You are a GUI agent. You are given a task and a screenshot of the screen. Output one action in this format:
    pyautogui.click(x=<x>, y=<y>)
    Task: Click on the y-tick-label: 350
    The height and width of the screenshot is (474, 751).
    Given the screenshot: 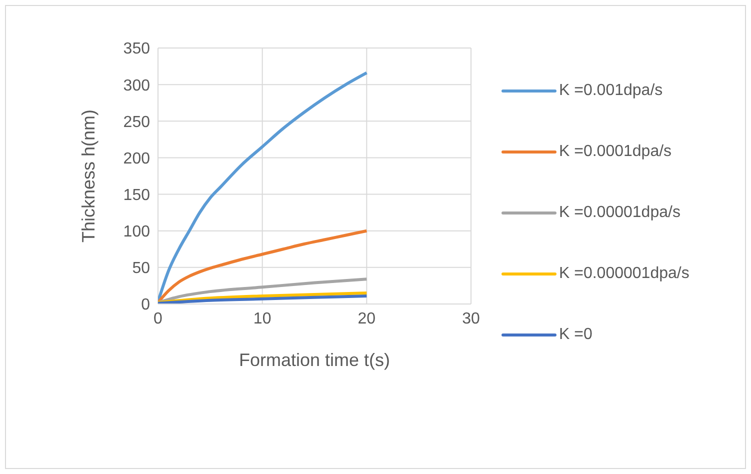 What is the action you would take?
    pyautogui.click(x=136, y=49)
    